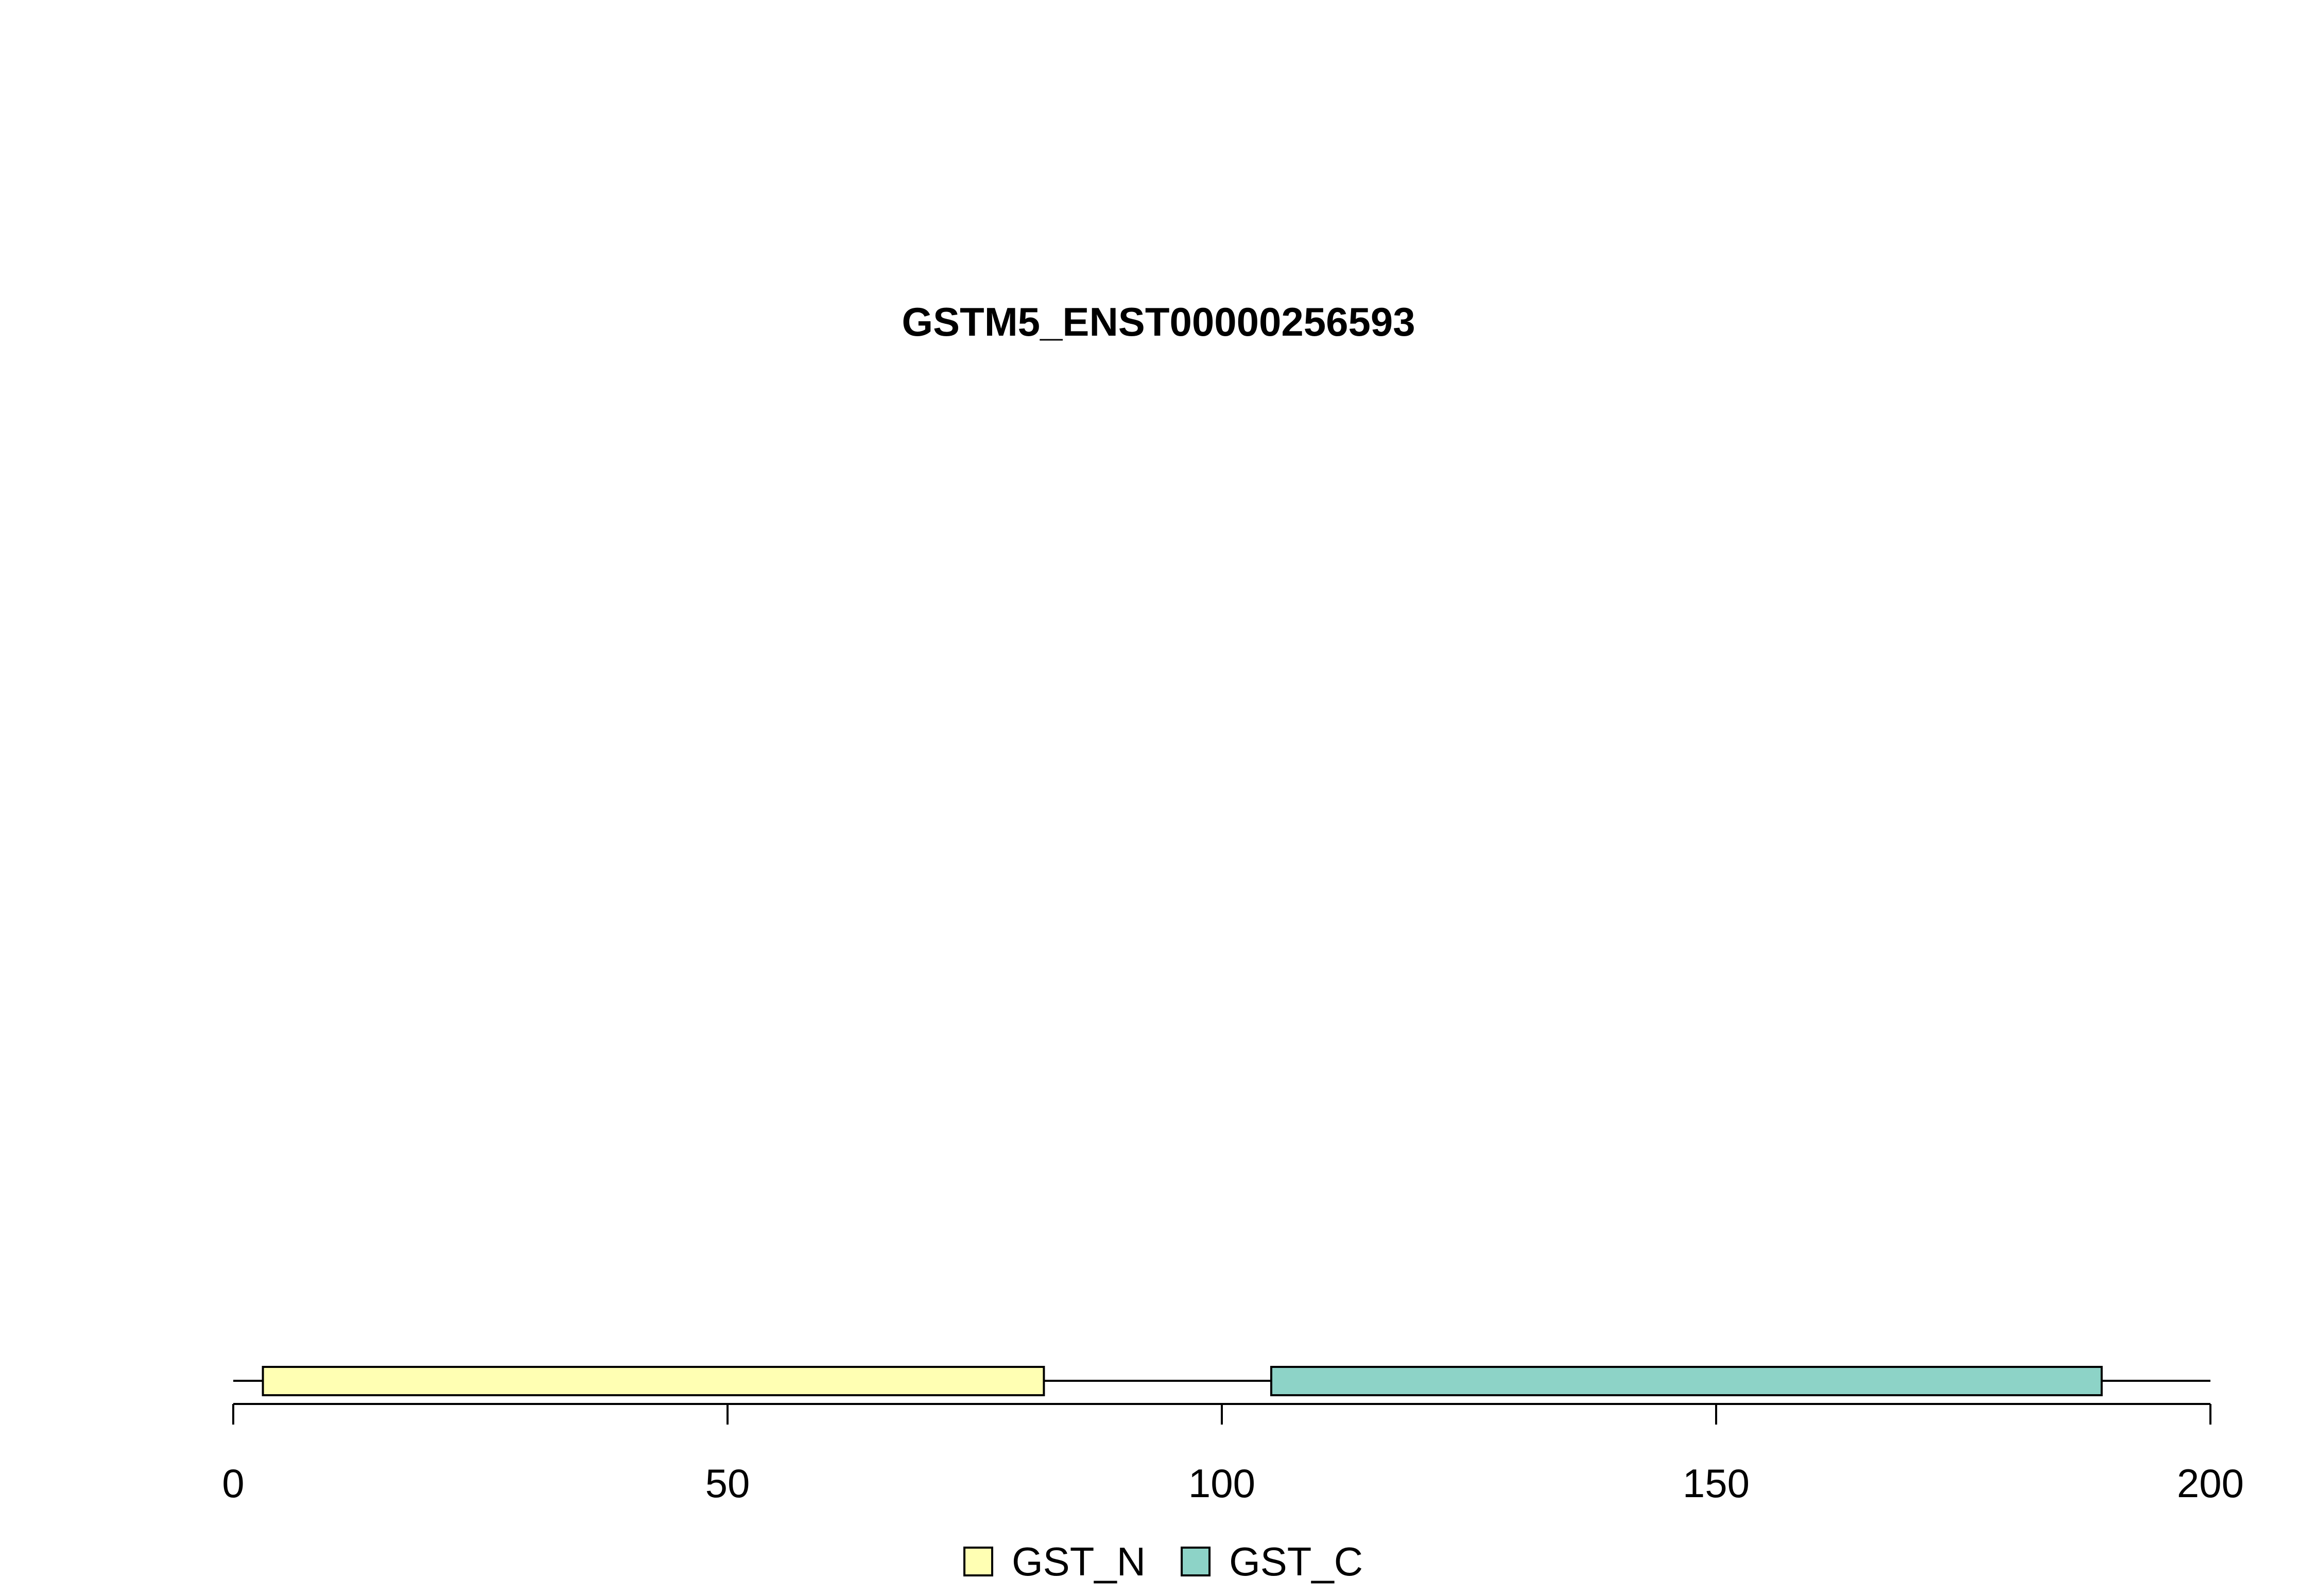 The width and height of the screenshot is (2317, 1596). I want to click on legend-label: GST_N, so click(1079, 1561).